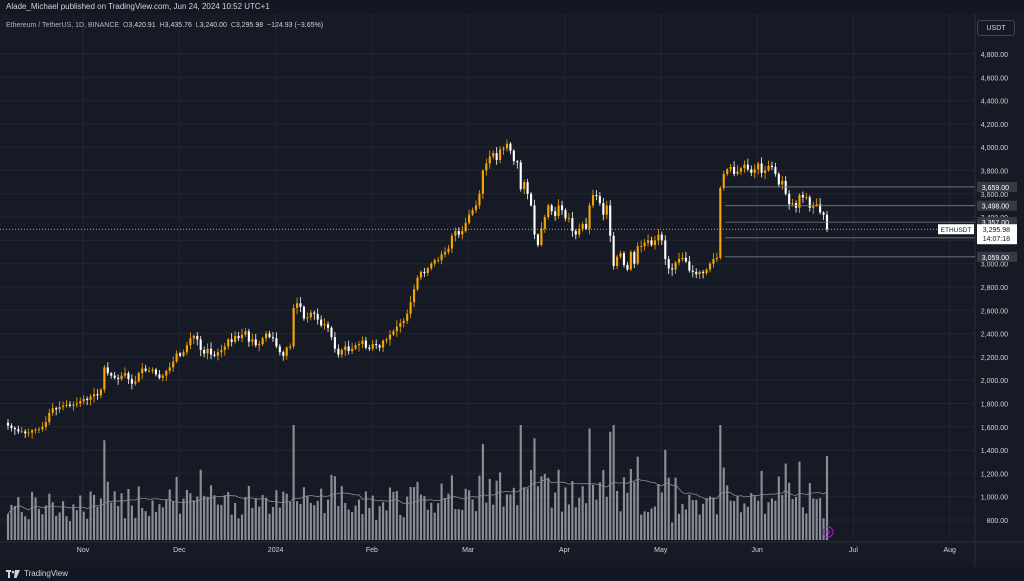  I want to click on high-value: 3,435.76, so click(178, 25).